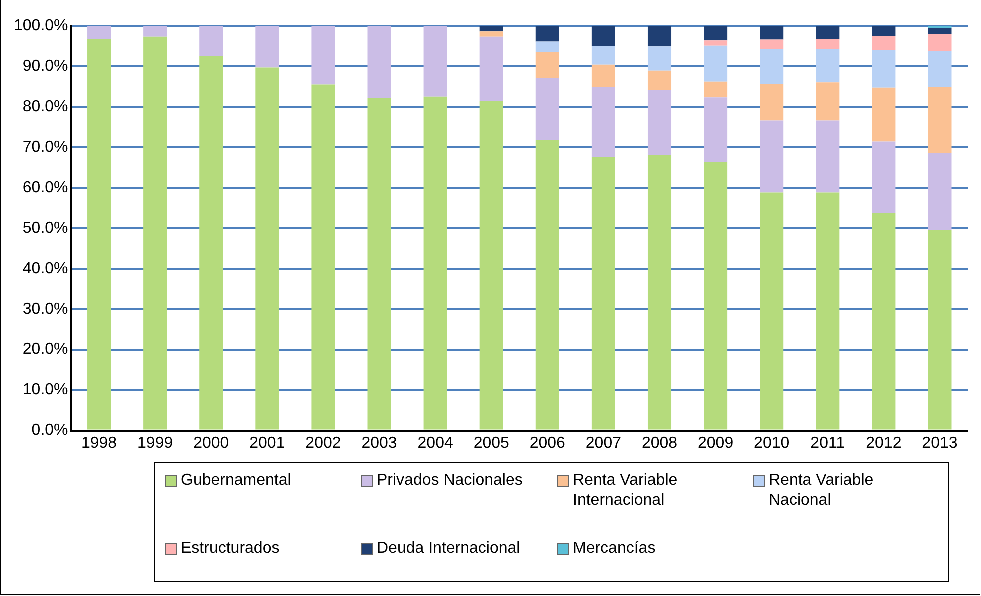 The height and width of the screenshot is (596, 981). Describe the element at coordinates (45, 147) in the screenshot. I see `y-tick-label: 70.0%` at that location.